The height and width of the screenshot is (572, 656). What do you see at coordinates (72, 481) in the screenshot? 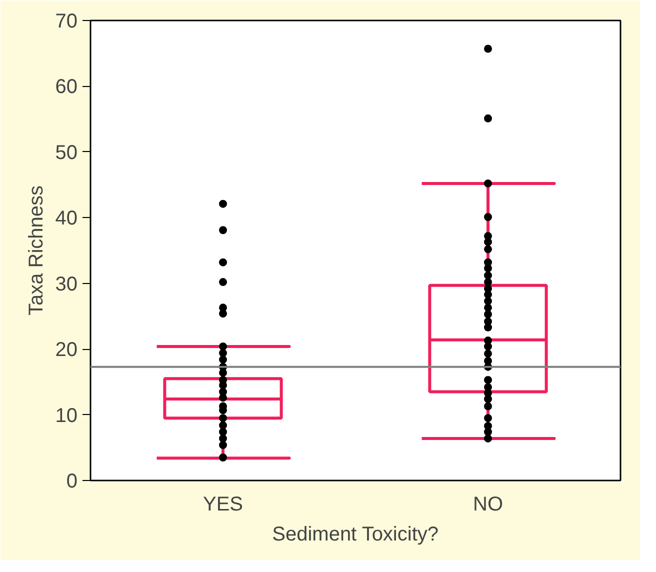
I see `y-tick-label: 0` at bounding box center [72, 481].